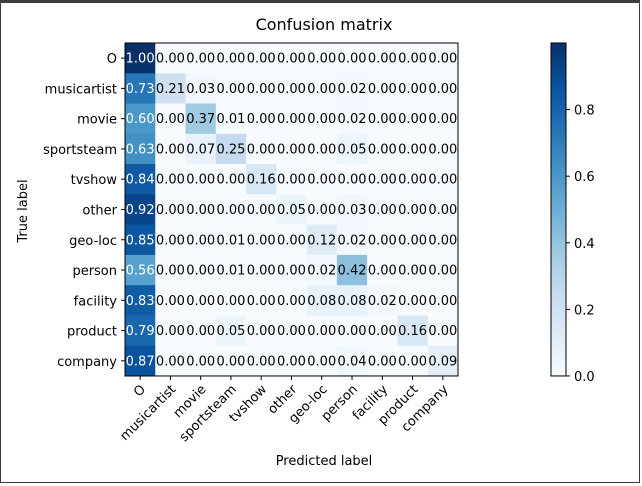 The height and width of the screenshot is (486, 642). I want to click on x-tick-label: O, so click(140, 391).